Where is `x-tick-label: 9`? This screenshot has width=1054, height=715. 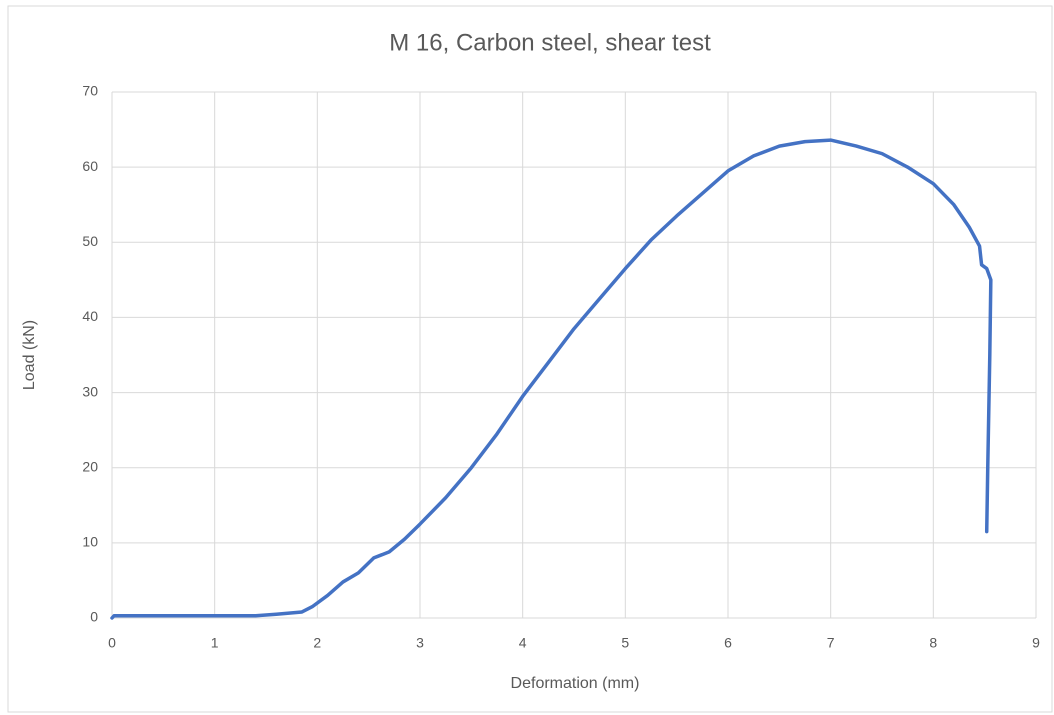 x-tick-label: 9 is located at coordinates (1036, 643).